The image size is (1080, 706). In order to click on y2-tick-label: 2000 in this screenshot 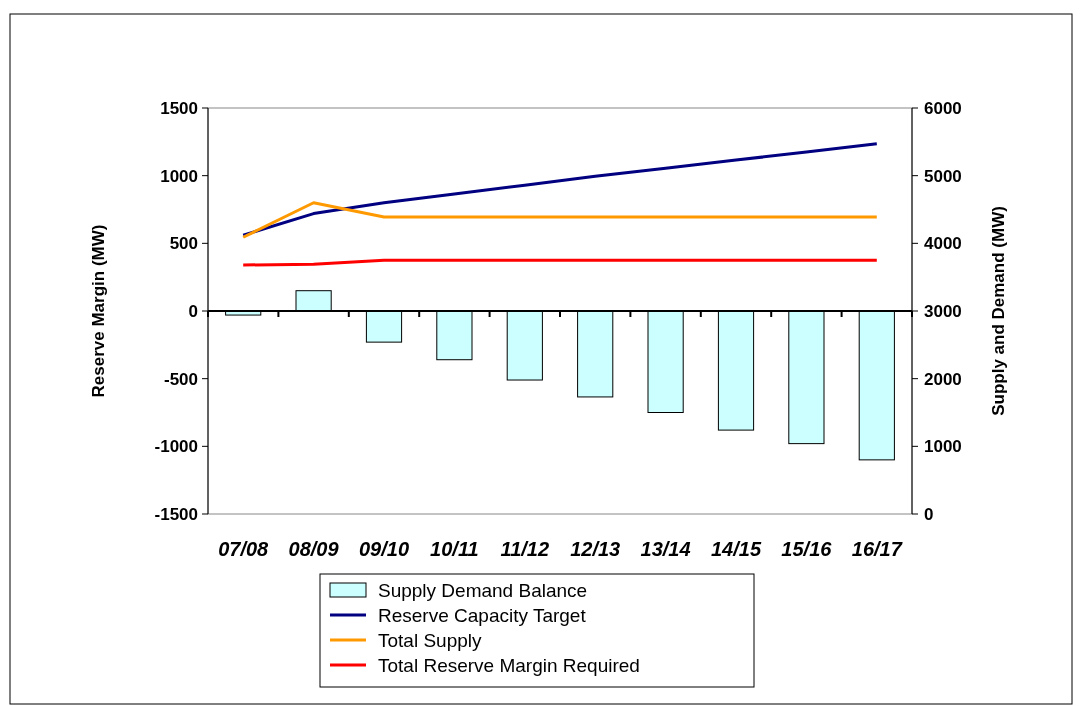, I will do `click(943, 379)`.